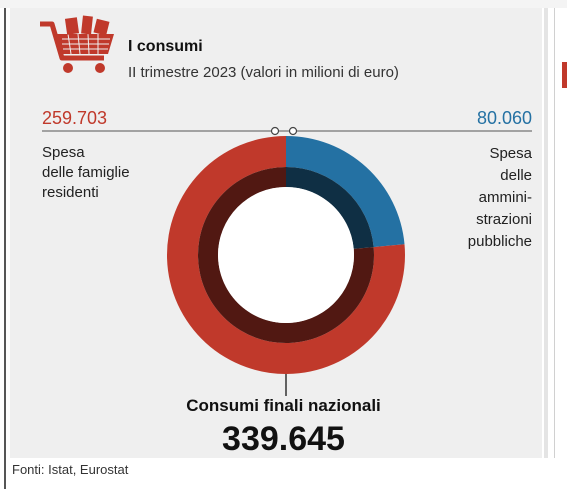 Image resolution: width=567 pixels, height=489 pixels. I want to click on label-pubbliche: Spesa delle ammini- strazioni pubbliche, so click(499, 197).